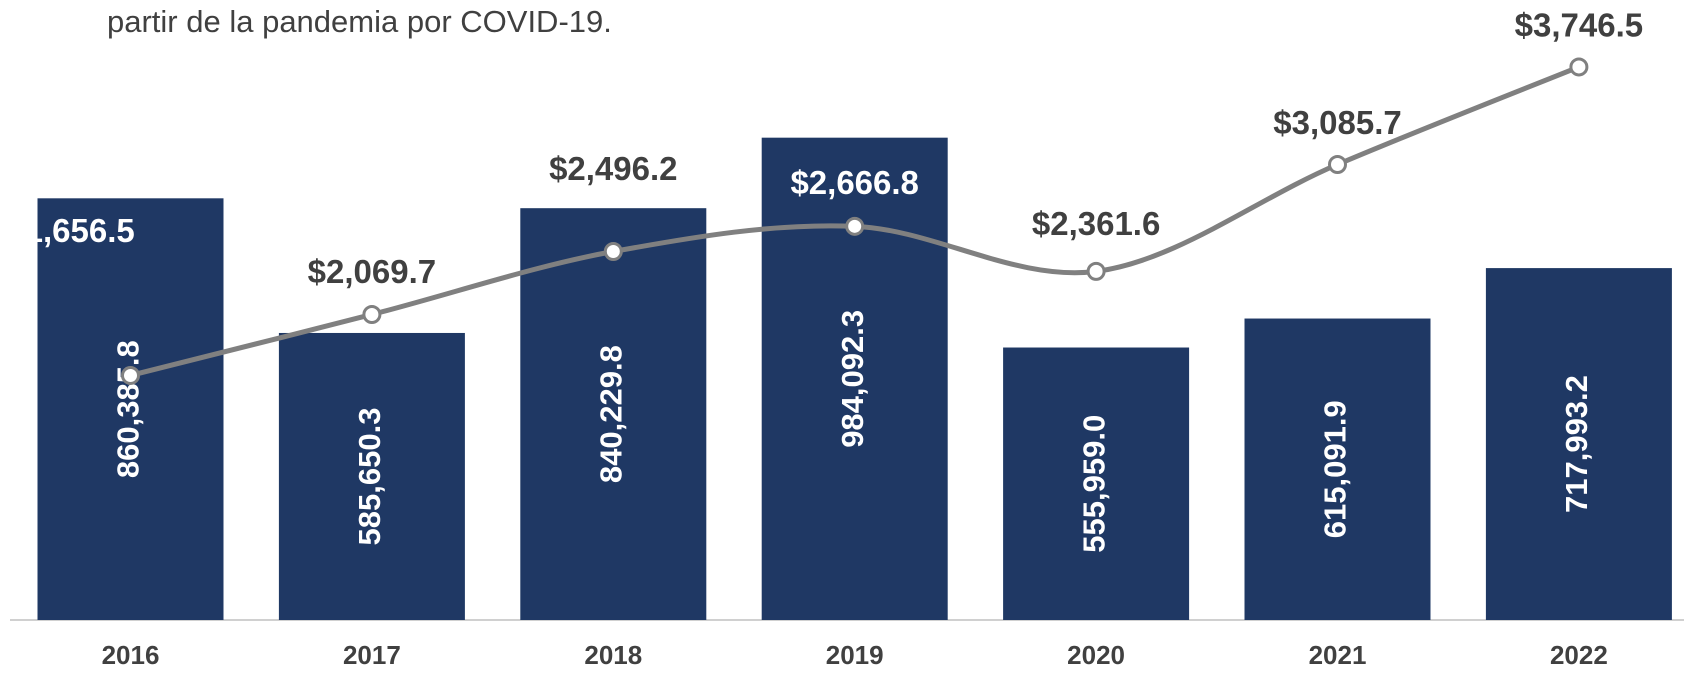  I want to click on x-tick-label: 2018, so click(613, 655).